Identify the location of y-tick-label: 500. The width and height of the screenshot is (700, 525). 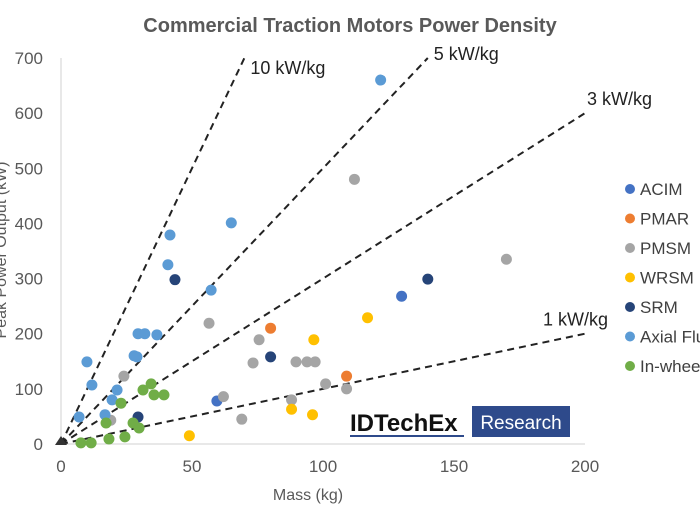
(29, 168).